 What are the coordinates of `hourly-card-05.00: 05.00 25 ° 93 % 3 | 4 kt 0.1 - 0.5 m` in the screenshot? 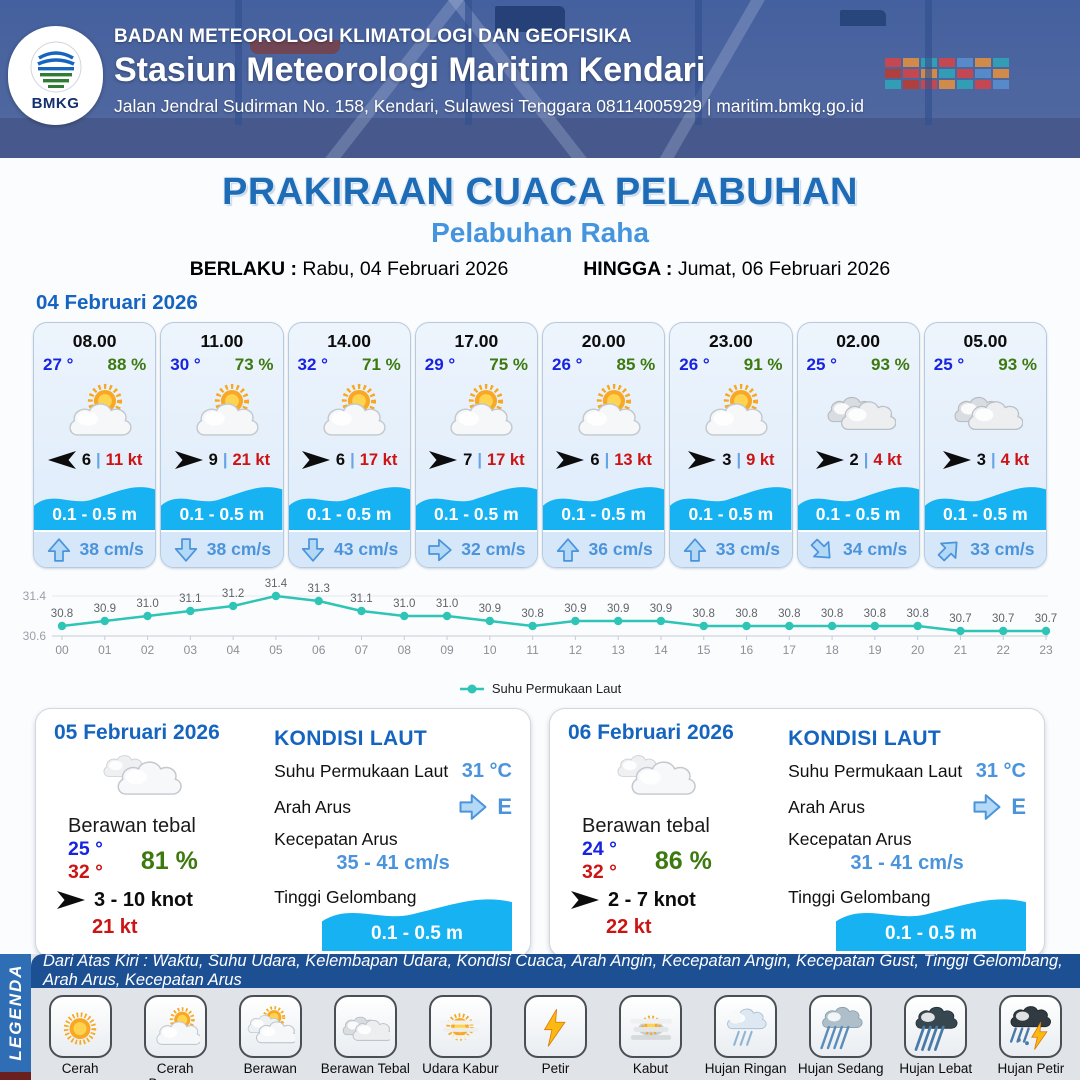 It's located at (985, 445).